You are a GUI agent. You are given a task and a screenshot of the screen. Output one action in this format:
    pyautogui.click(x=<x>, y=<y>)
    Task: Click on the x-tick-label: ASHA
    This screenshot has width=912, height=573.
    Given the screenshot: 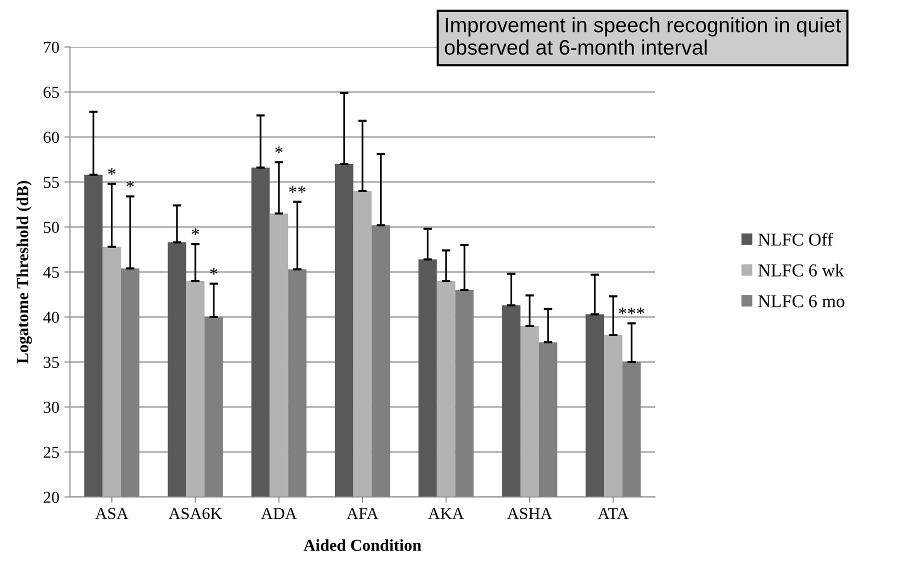 What is the action you would take?
    pyautogui.click(x=529, y=514)
    